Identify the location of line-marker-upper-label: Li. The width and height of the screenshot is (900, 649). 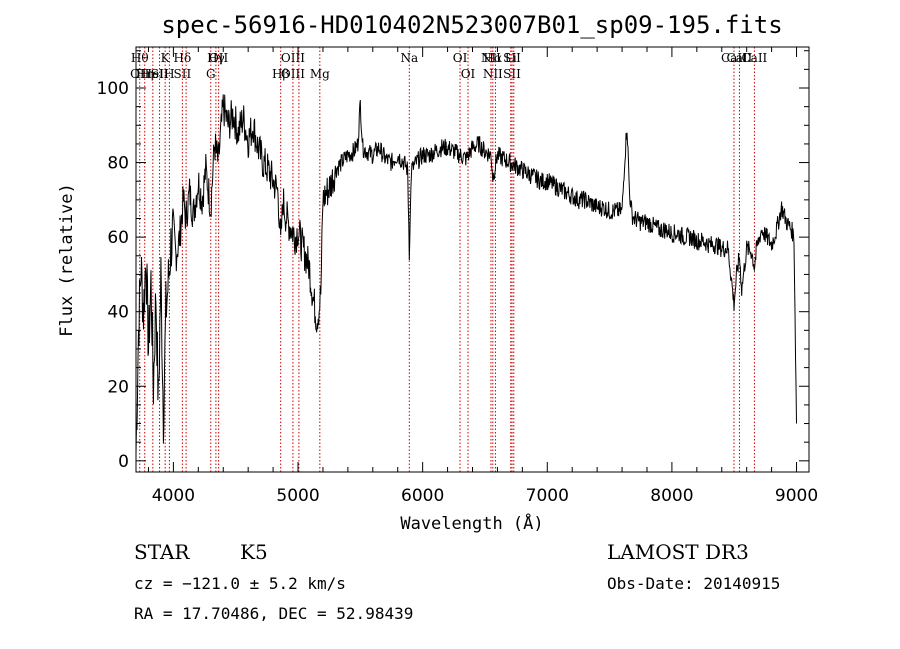
(511, 58).